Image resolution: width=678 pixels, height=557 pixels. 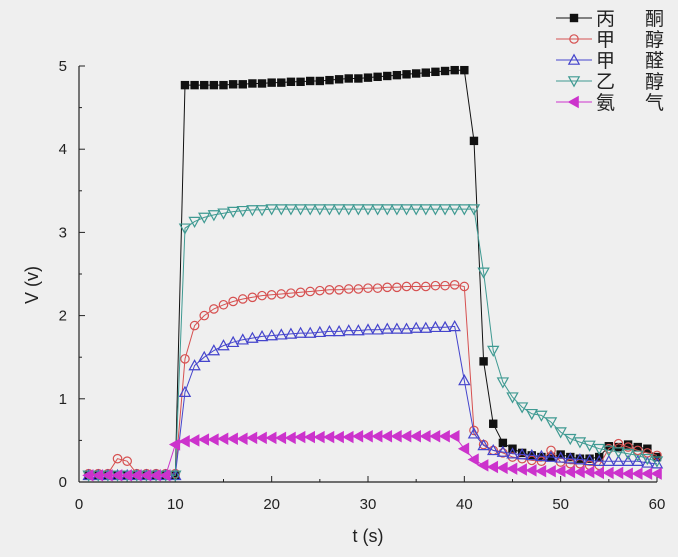 What do you see at coordinates (63, 66) in the screenshot?
I see `y-tick-label: 5` at bounding box center [63, 66].